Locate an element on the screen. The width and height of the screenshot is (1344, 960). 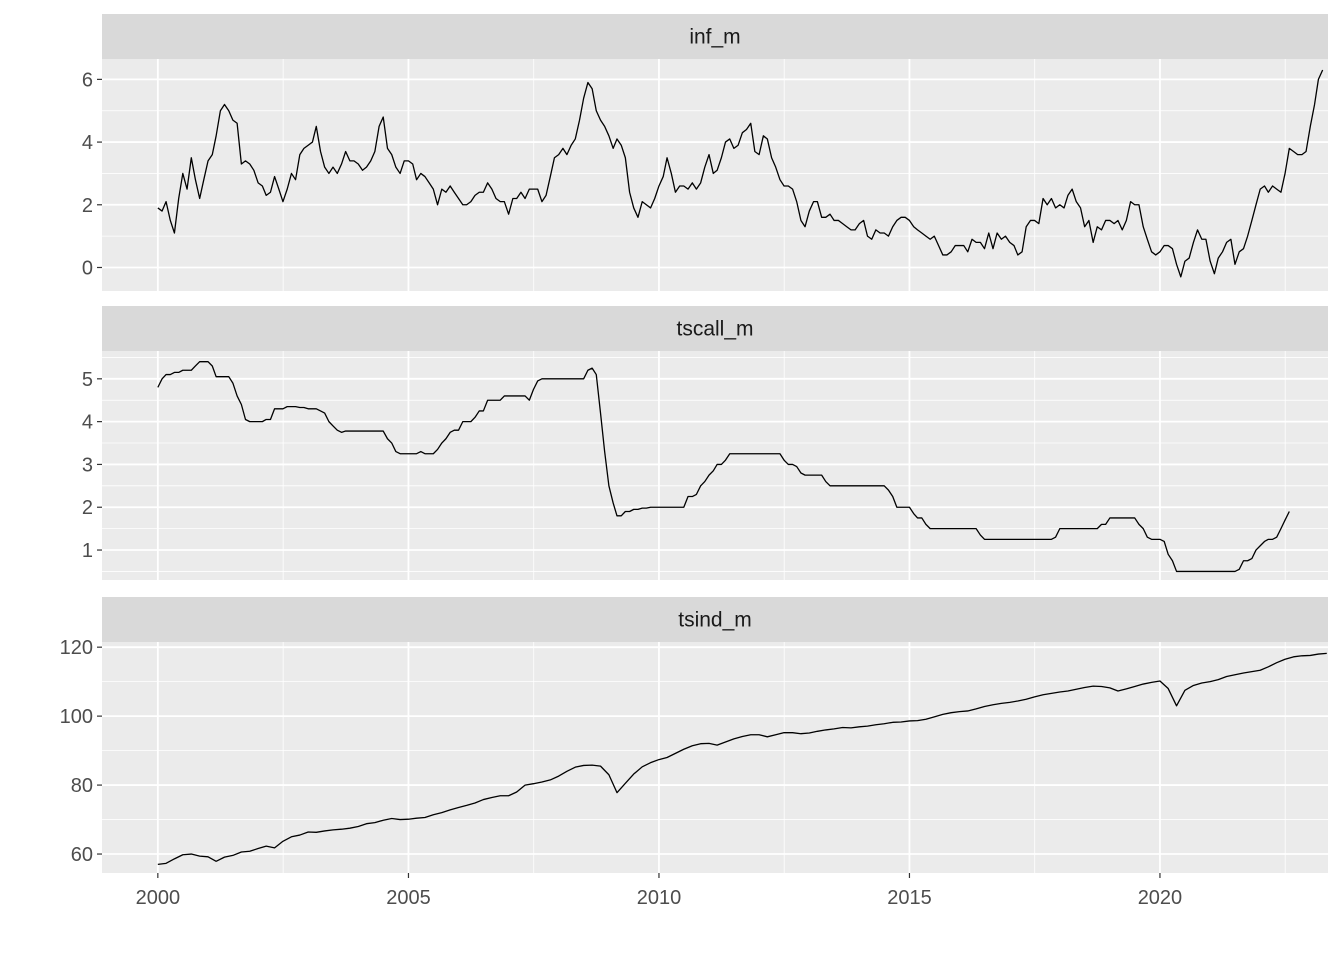
x-tick-label: 2005 is located at coordinates (408, 898).